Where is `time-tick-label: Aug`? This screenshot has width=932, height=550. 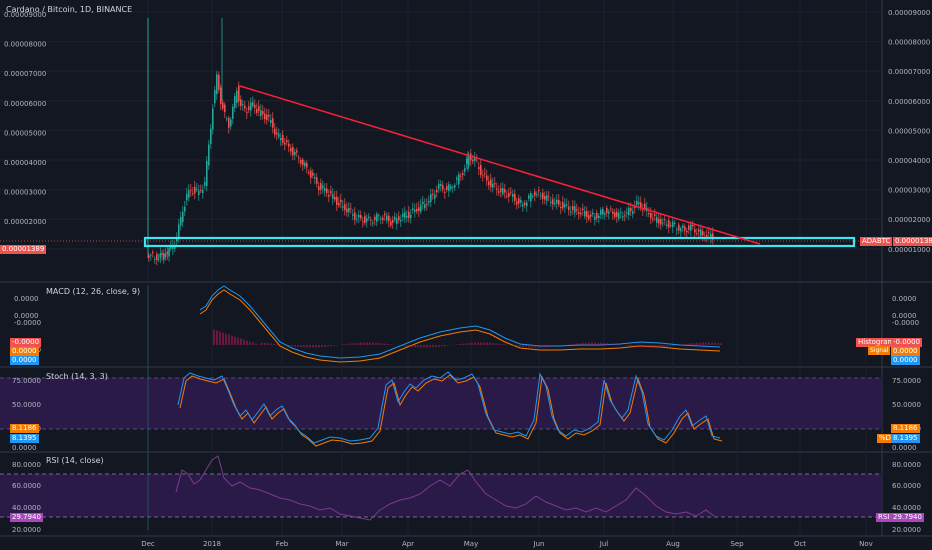 time-tick-label: Aug is located at coordinates (673, 544).